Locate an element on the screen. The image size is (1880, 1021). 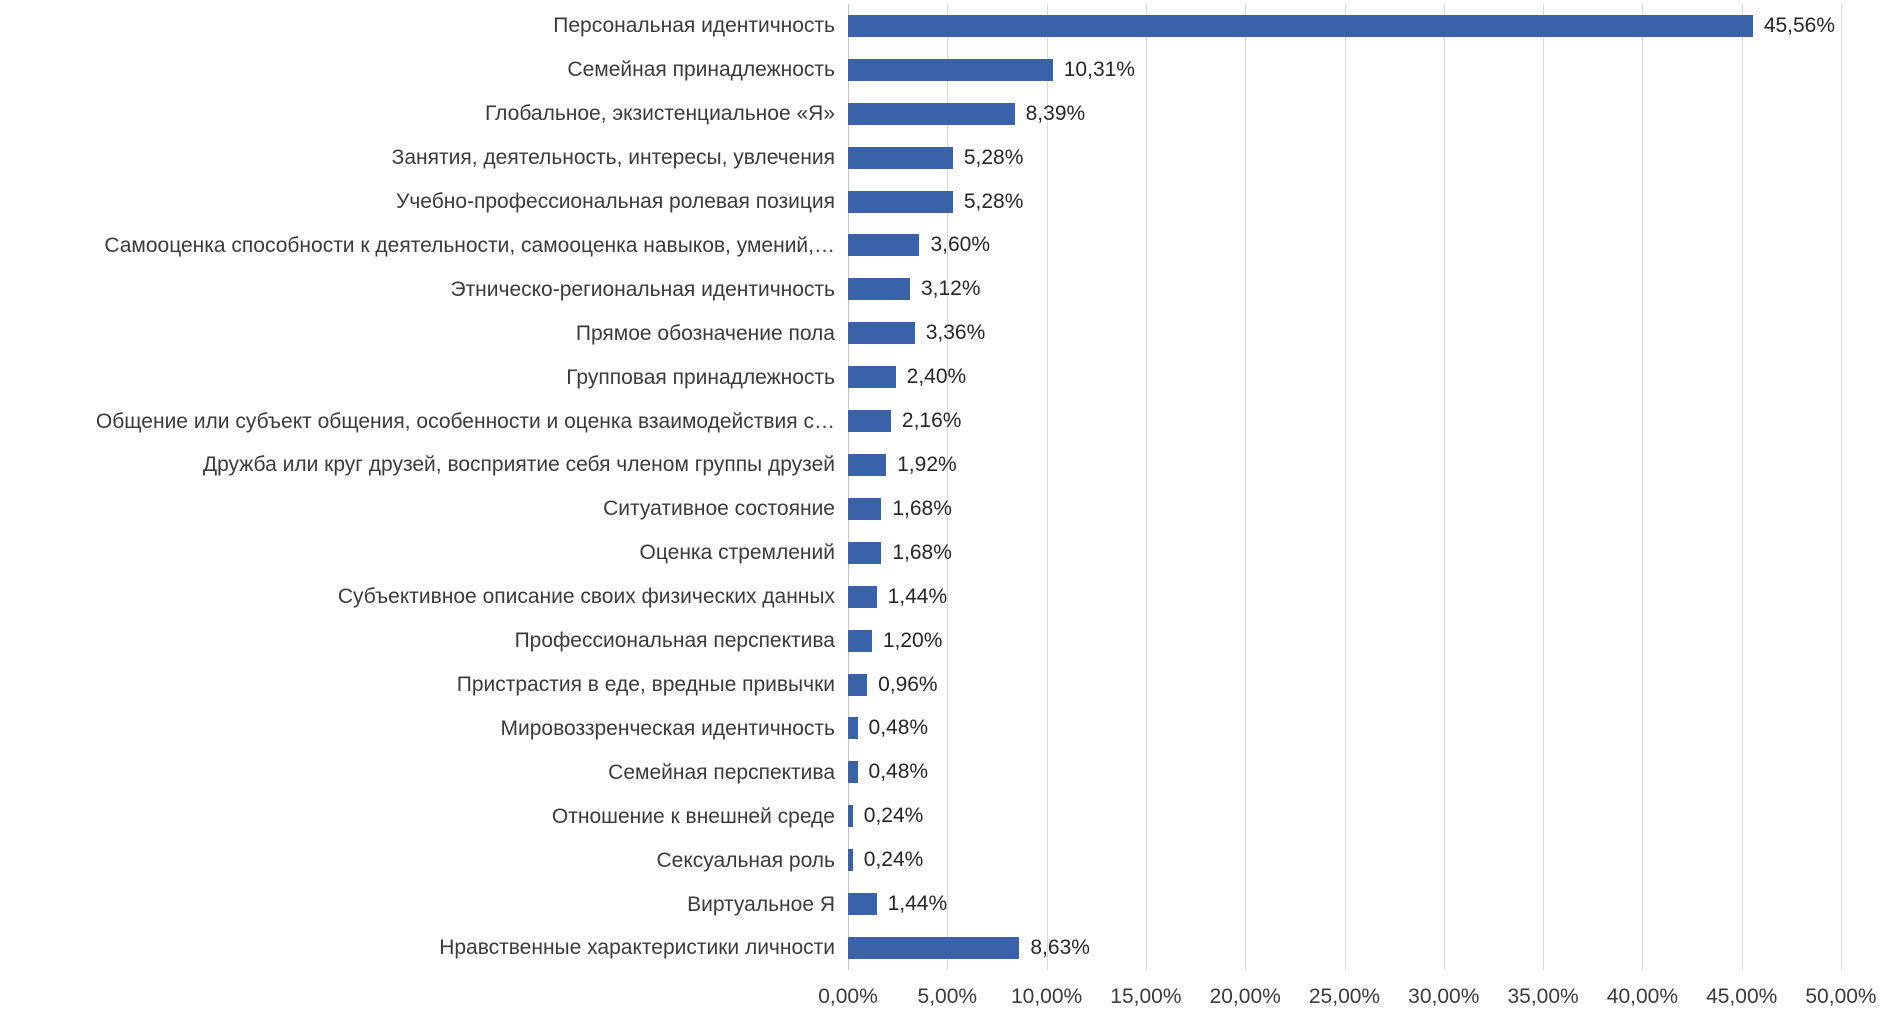
chart-row: Сексуальная роль 0,24% is located at coordinates (920, 860).